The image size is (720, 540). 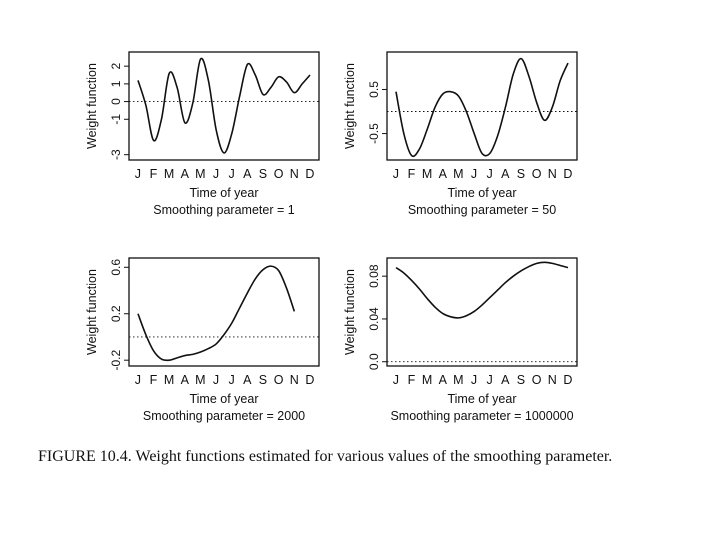 I want to click on y-tick-label: 0, so click(x=116, y=101).